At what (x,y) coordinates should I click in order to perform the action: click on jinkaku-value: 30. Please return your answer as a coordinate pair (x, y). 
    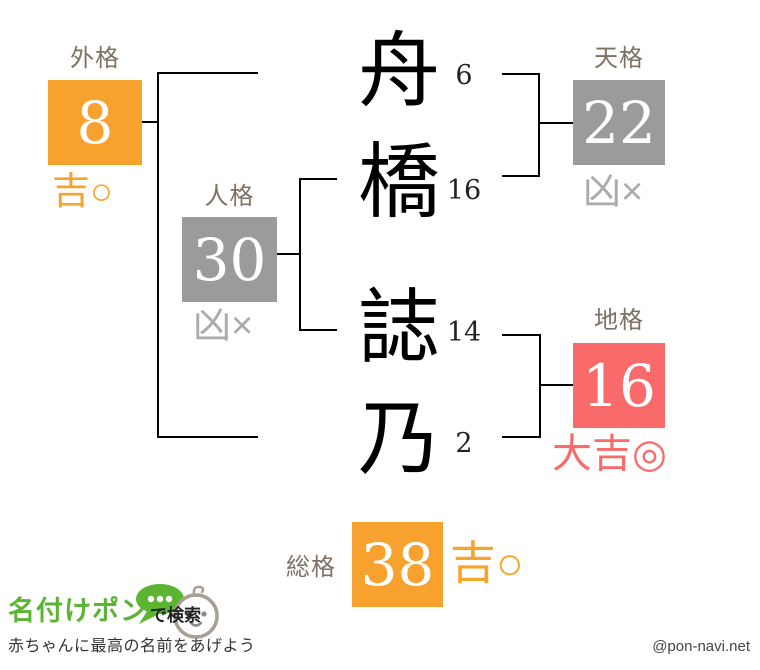
    Looking at the image, I should click on (229, 259).